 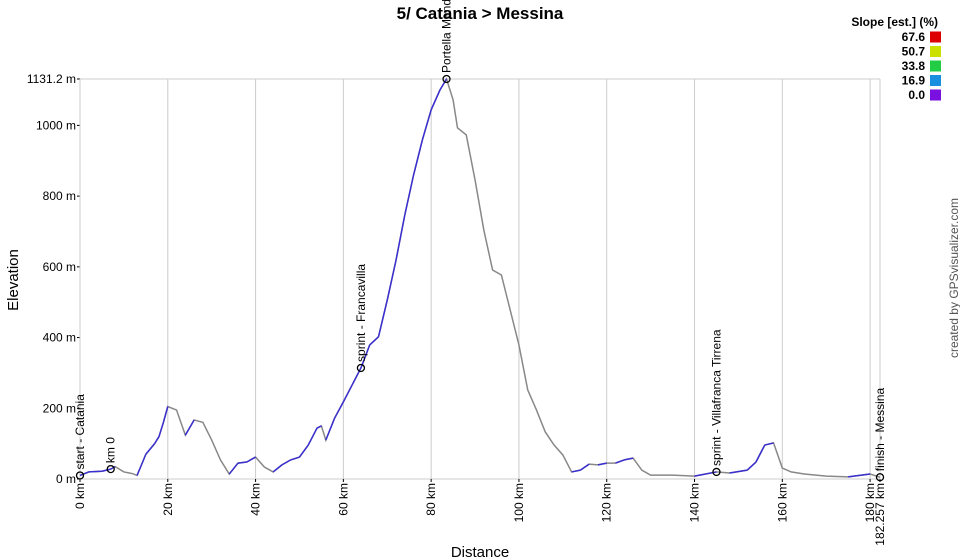 I want to click on chart-title: 5/ Catania > Messina, so click(x=480, y=13).